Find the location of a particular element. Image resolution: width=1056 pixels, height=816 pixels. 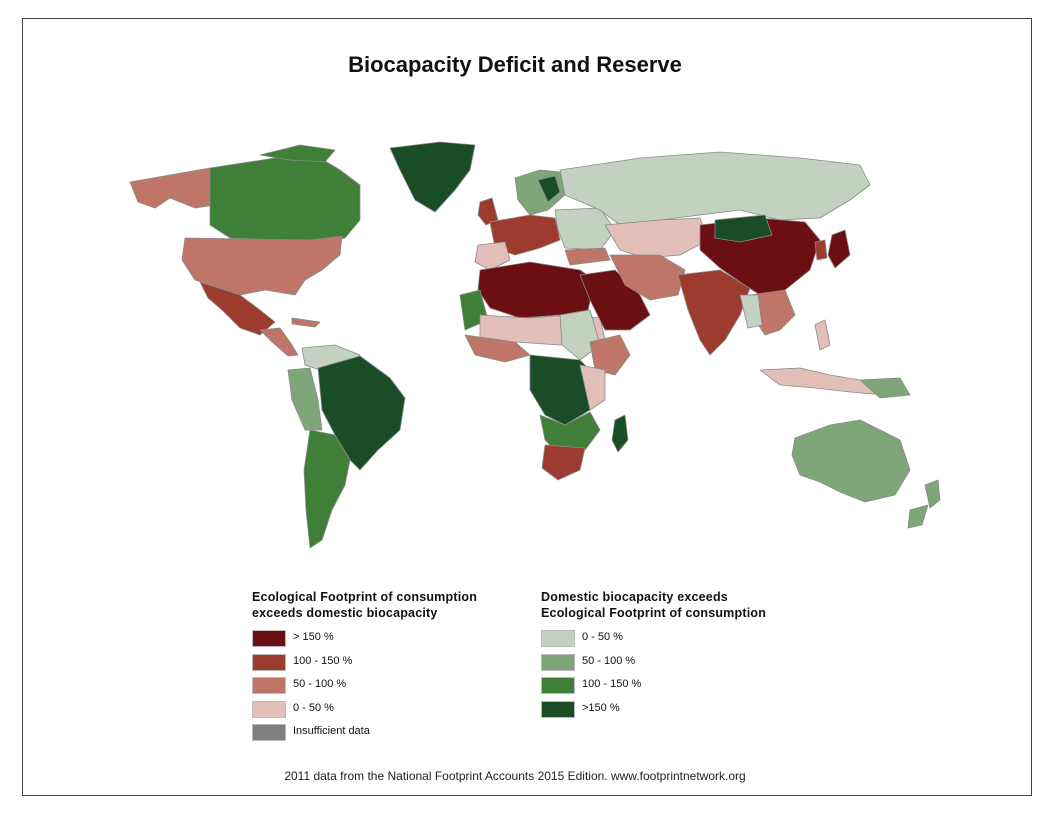

region-iberia is located at coordinates (492, 256).